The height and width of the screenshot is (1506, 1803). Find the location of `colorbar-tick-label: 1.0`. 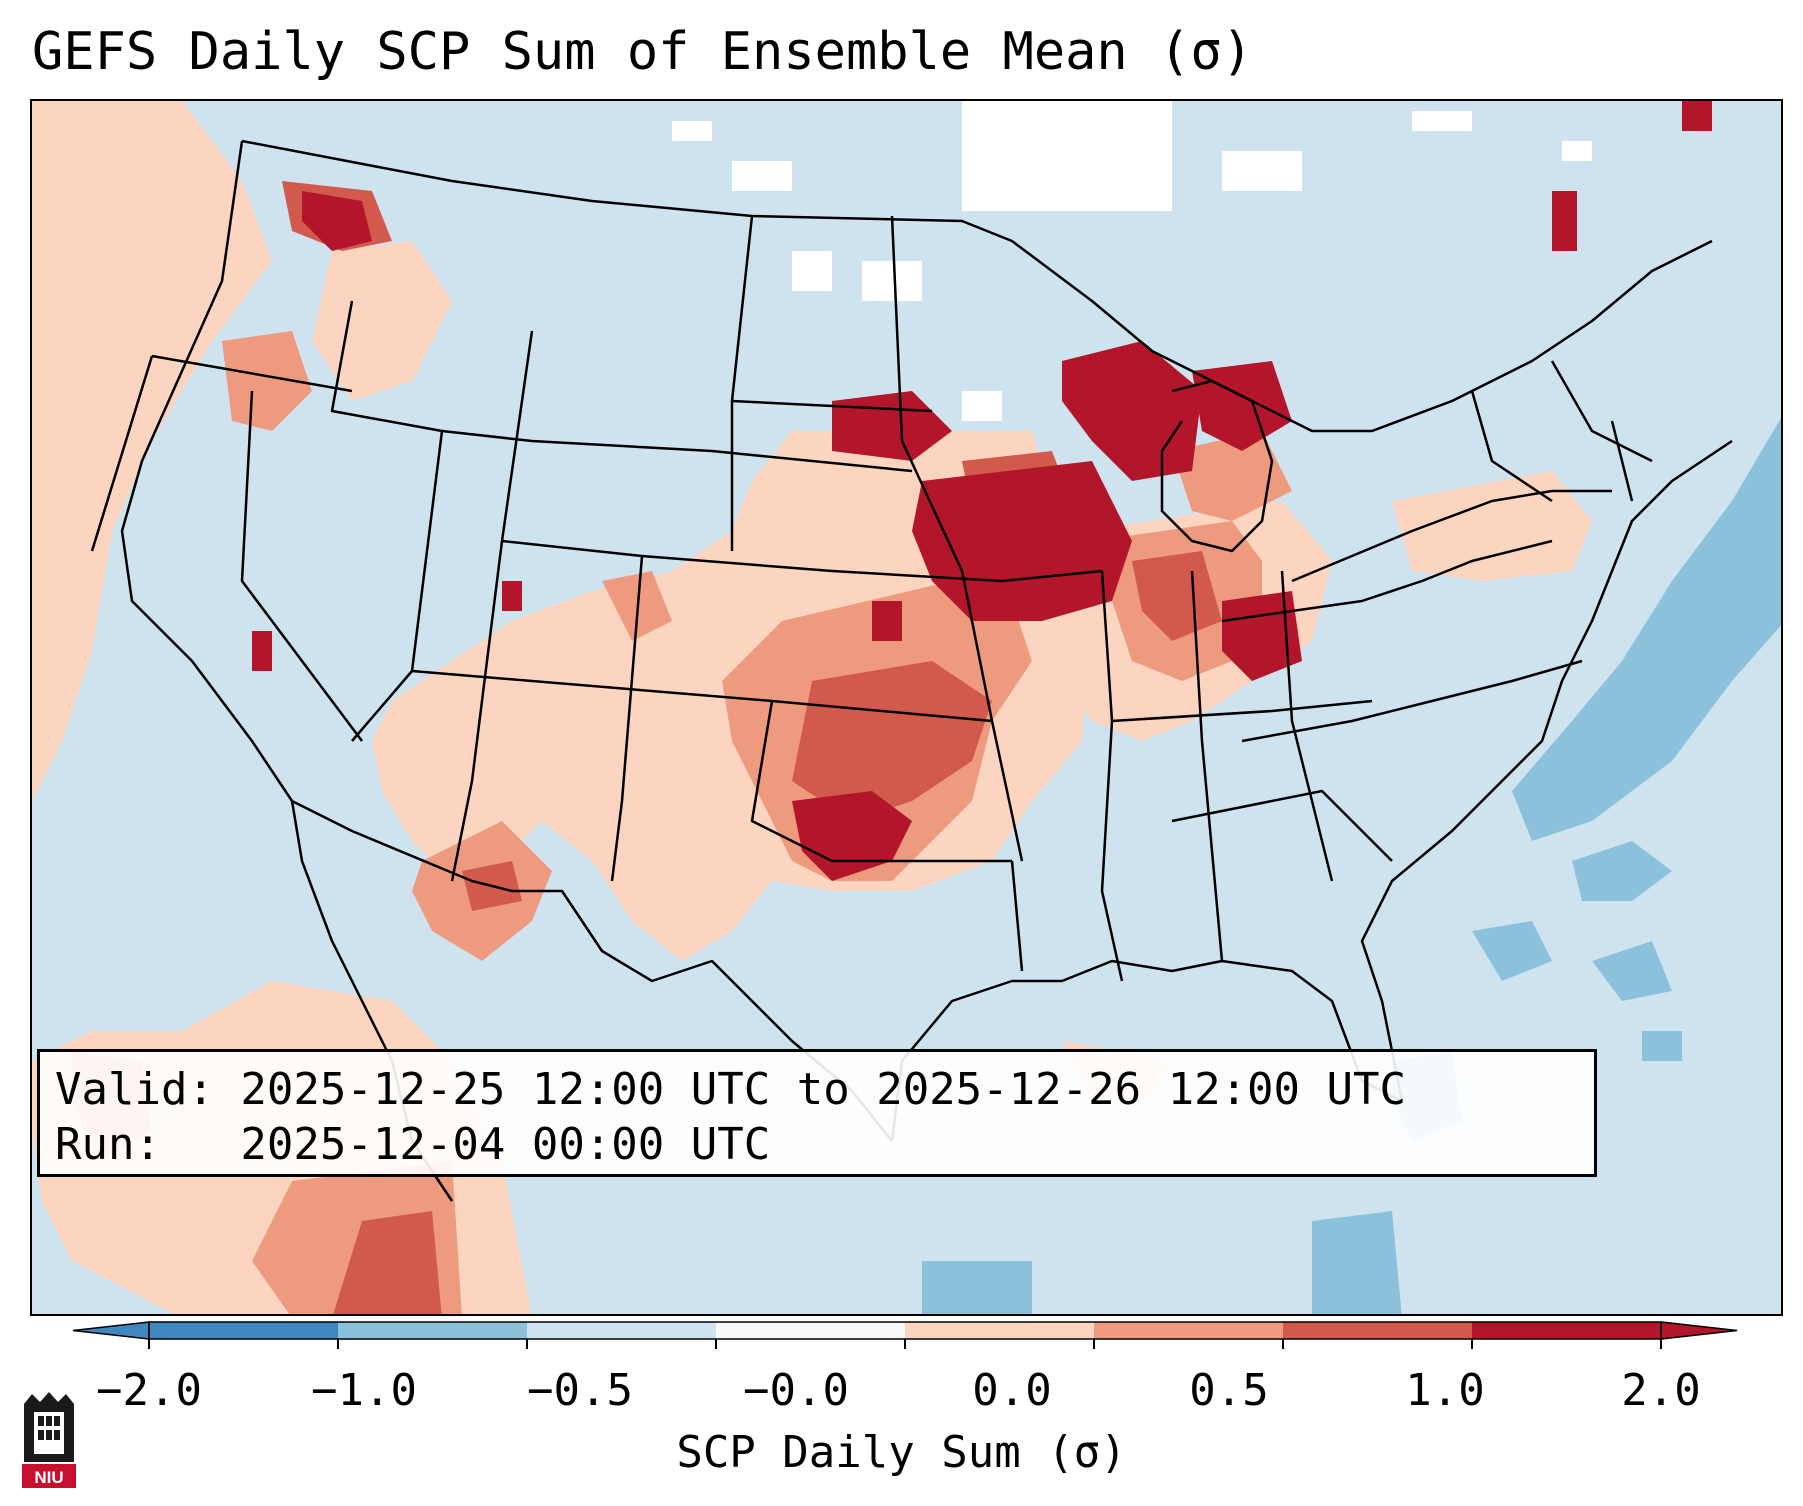

colorbar-tick-label: 1.0 is located at coordinates (1445, 1390).